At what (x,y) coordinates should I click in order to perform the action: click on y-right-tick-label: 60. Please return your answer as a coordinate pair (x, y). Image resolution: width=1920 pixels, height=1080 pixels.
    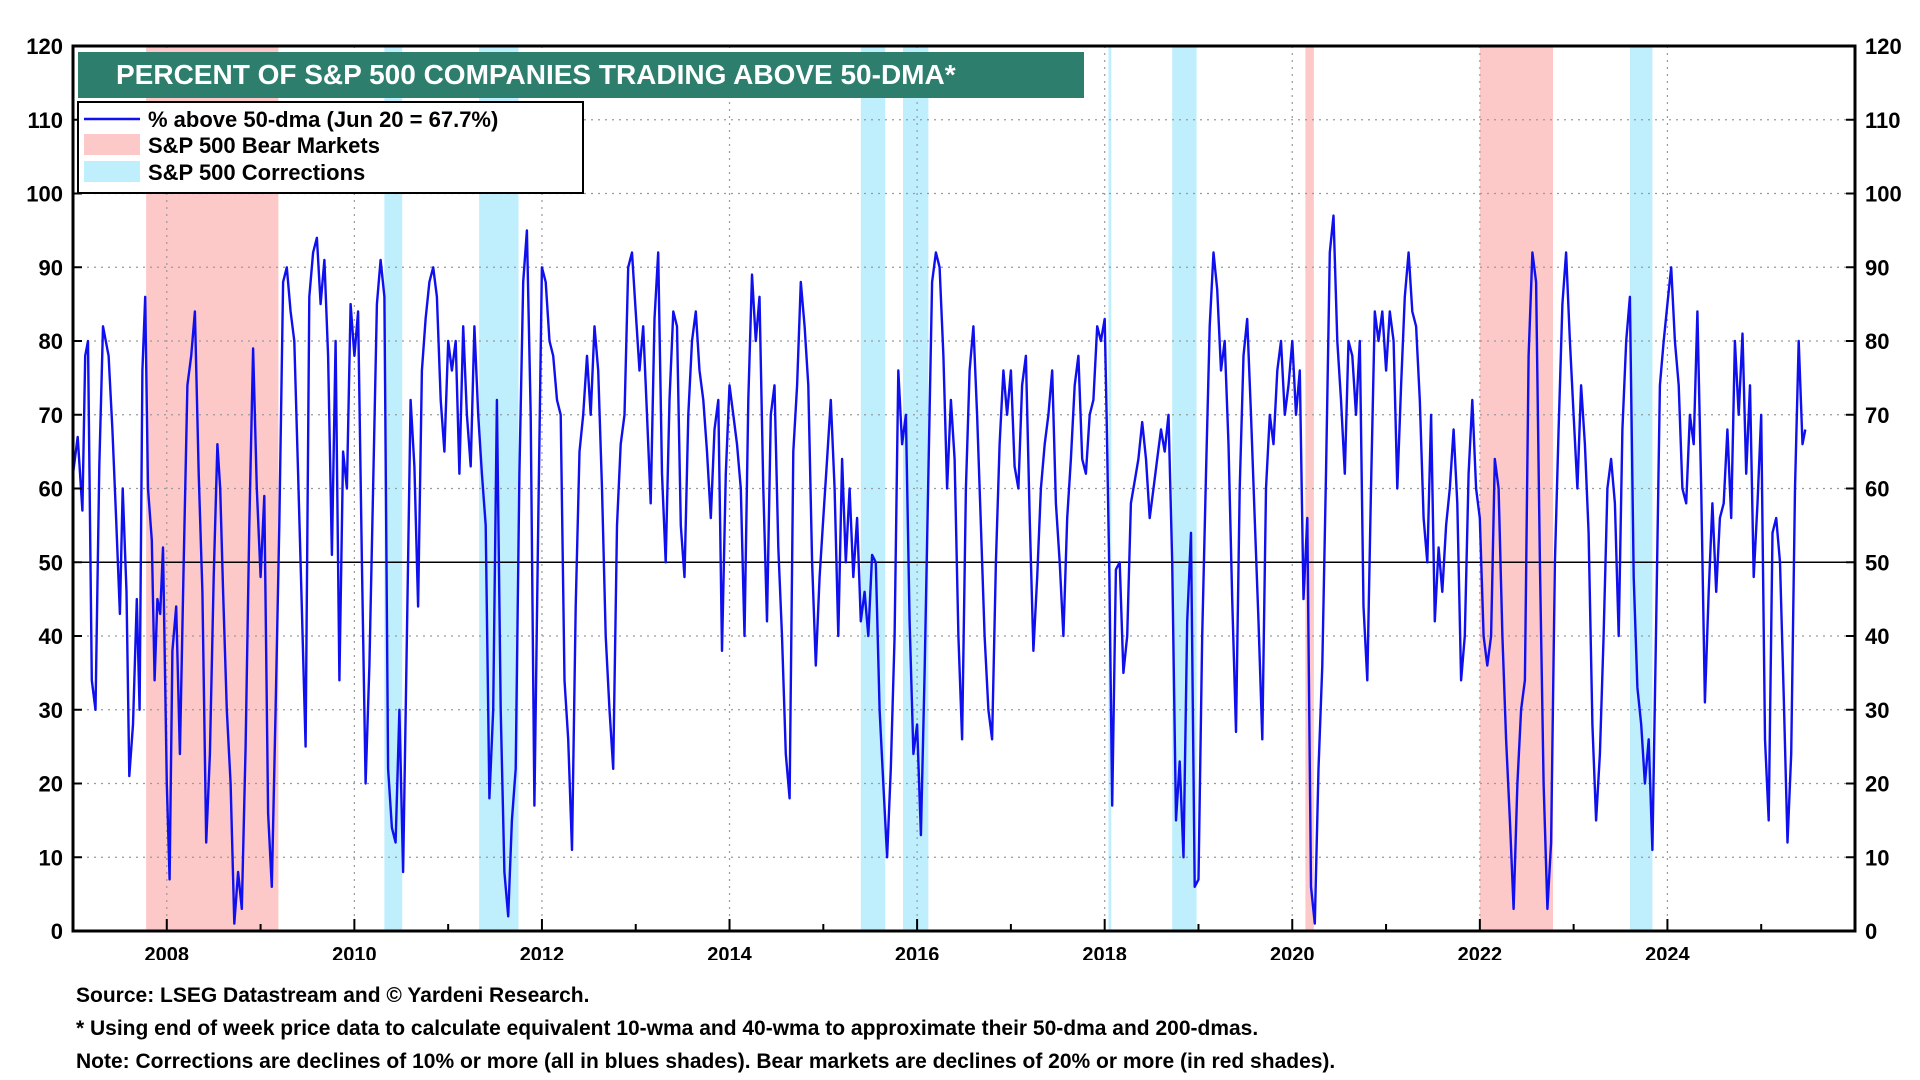
    Looking at the image, I should click on (1877, 489).